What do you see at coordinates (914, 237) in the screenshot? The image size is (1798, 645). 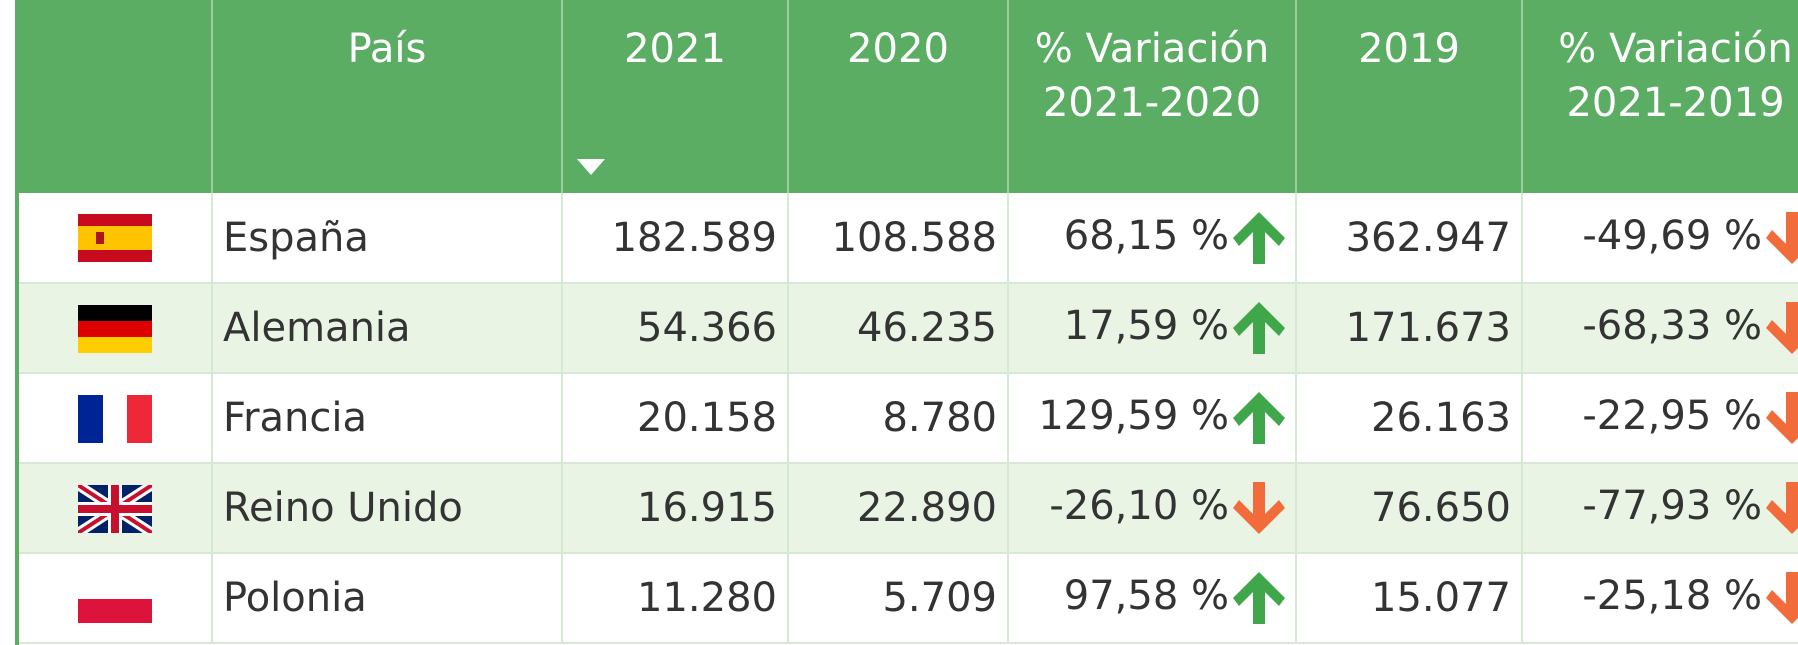 I see `cell-value: 108.588` at bounding box center [914, 237].